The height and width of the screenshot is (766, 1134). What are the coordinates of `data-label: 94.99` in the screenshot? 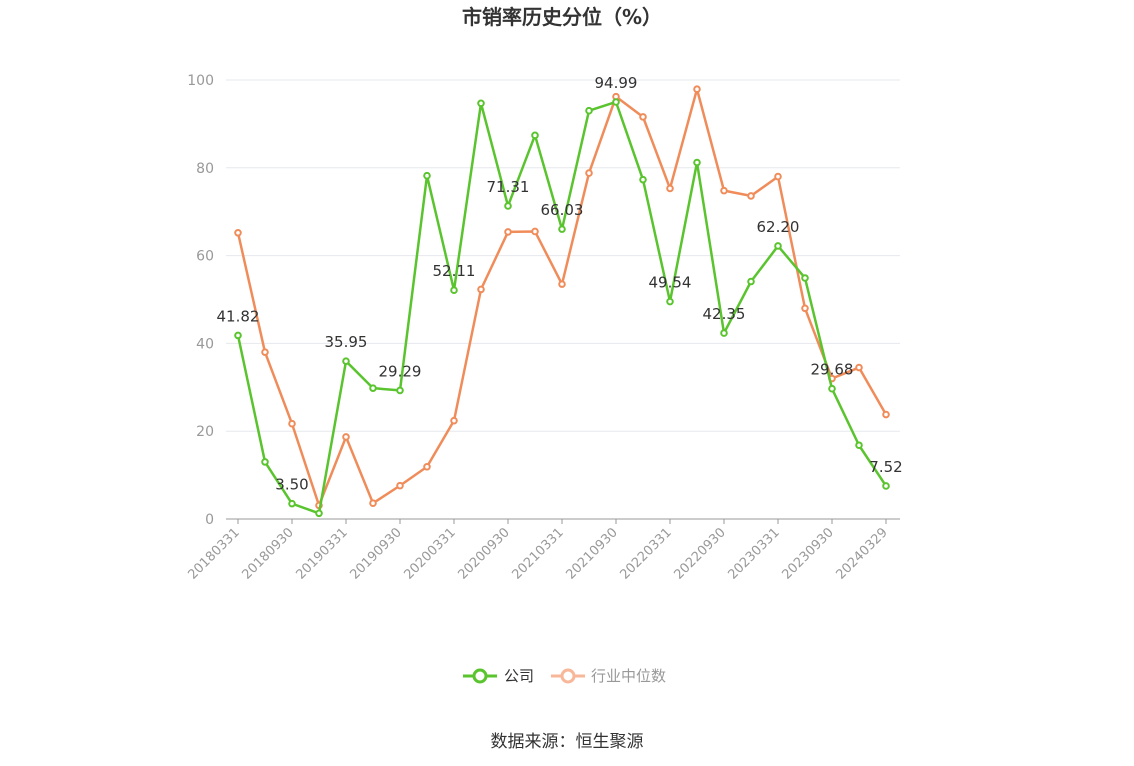 It's located at (616, 83).